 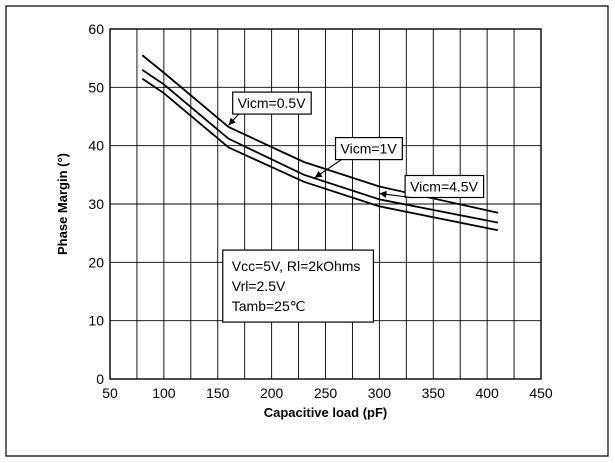 I want to click on x-axis-label: Capacitive load (pF), so click(x=326, y=412).